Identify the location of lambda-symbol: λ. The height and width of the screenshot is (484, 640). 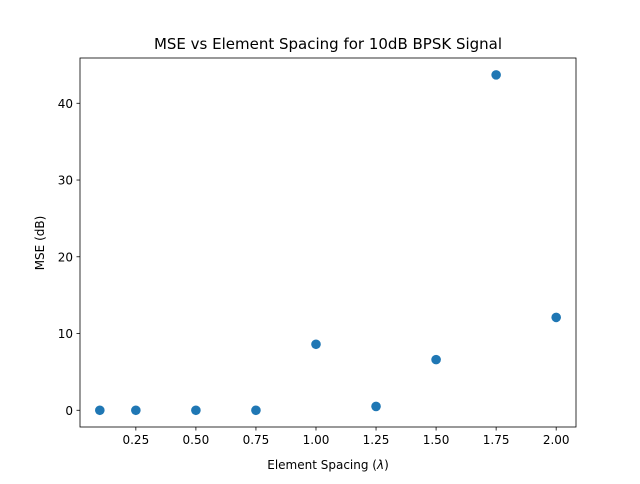
(380, 465).